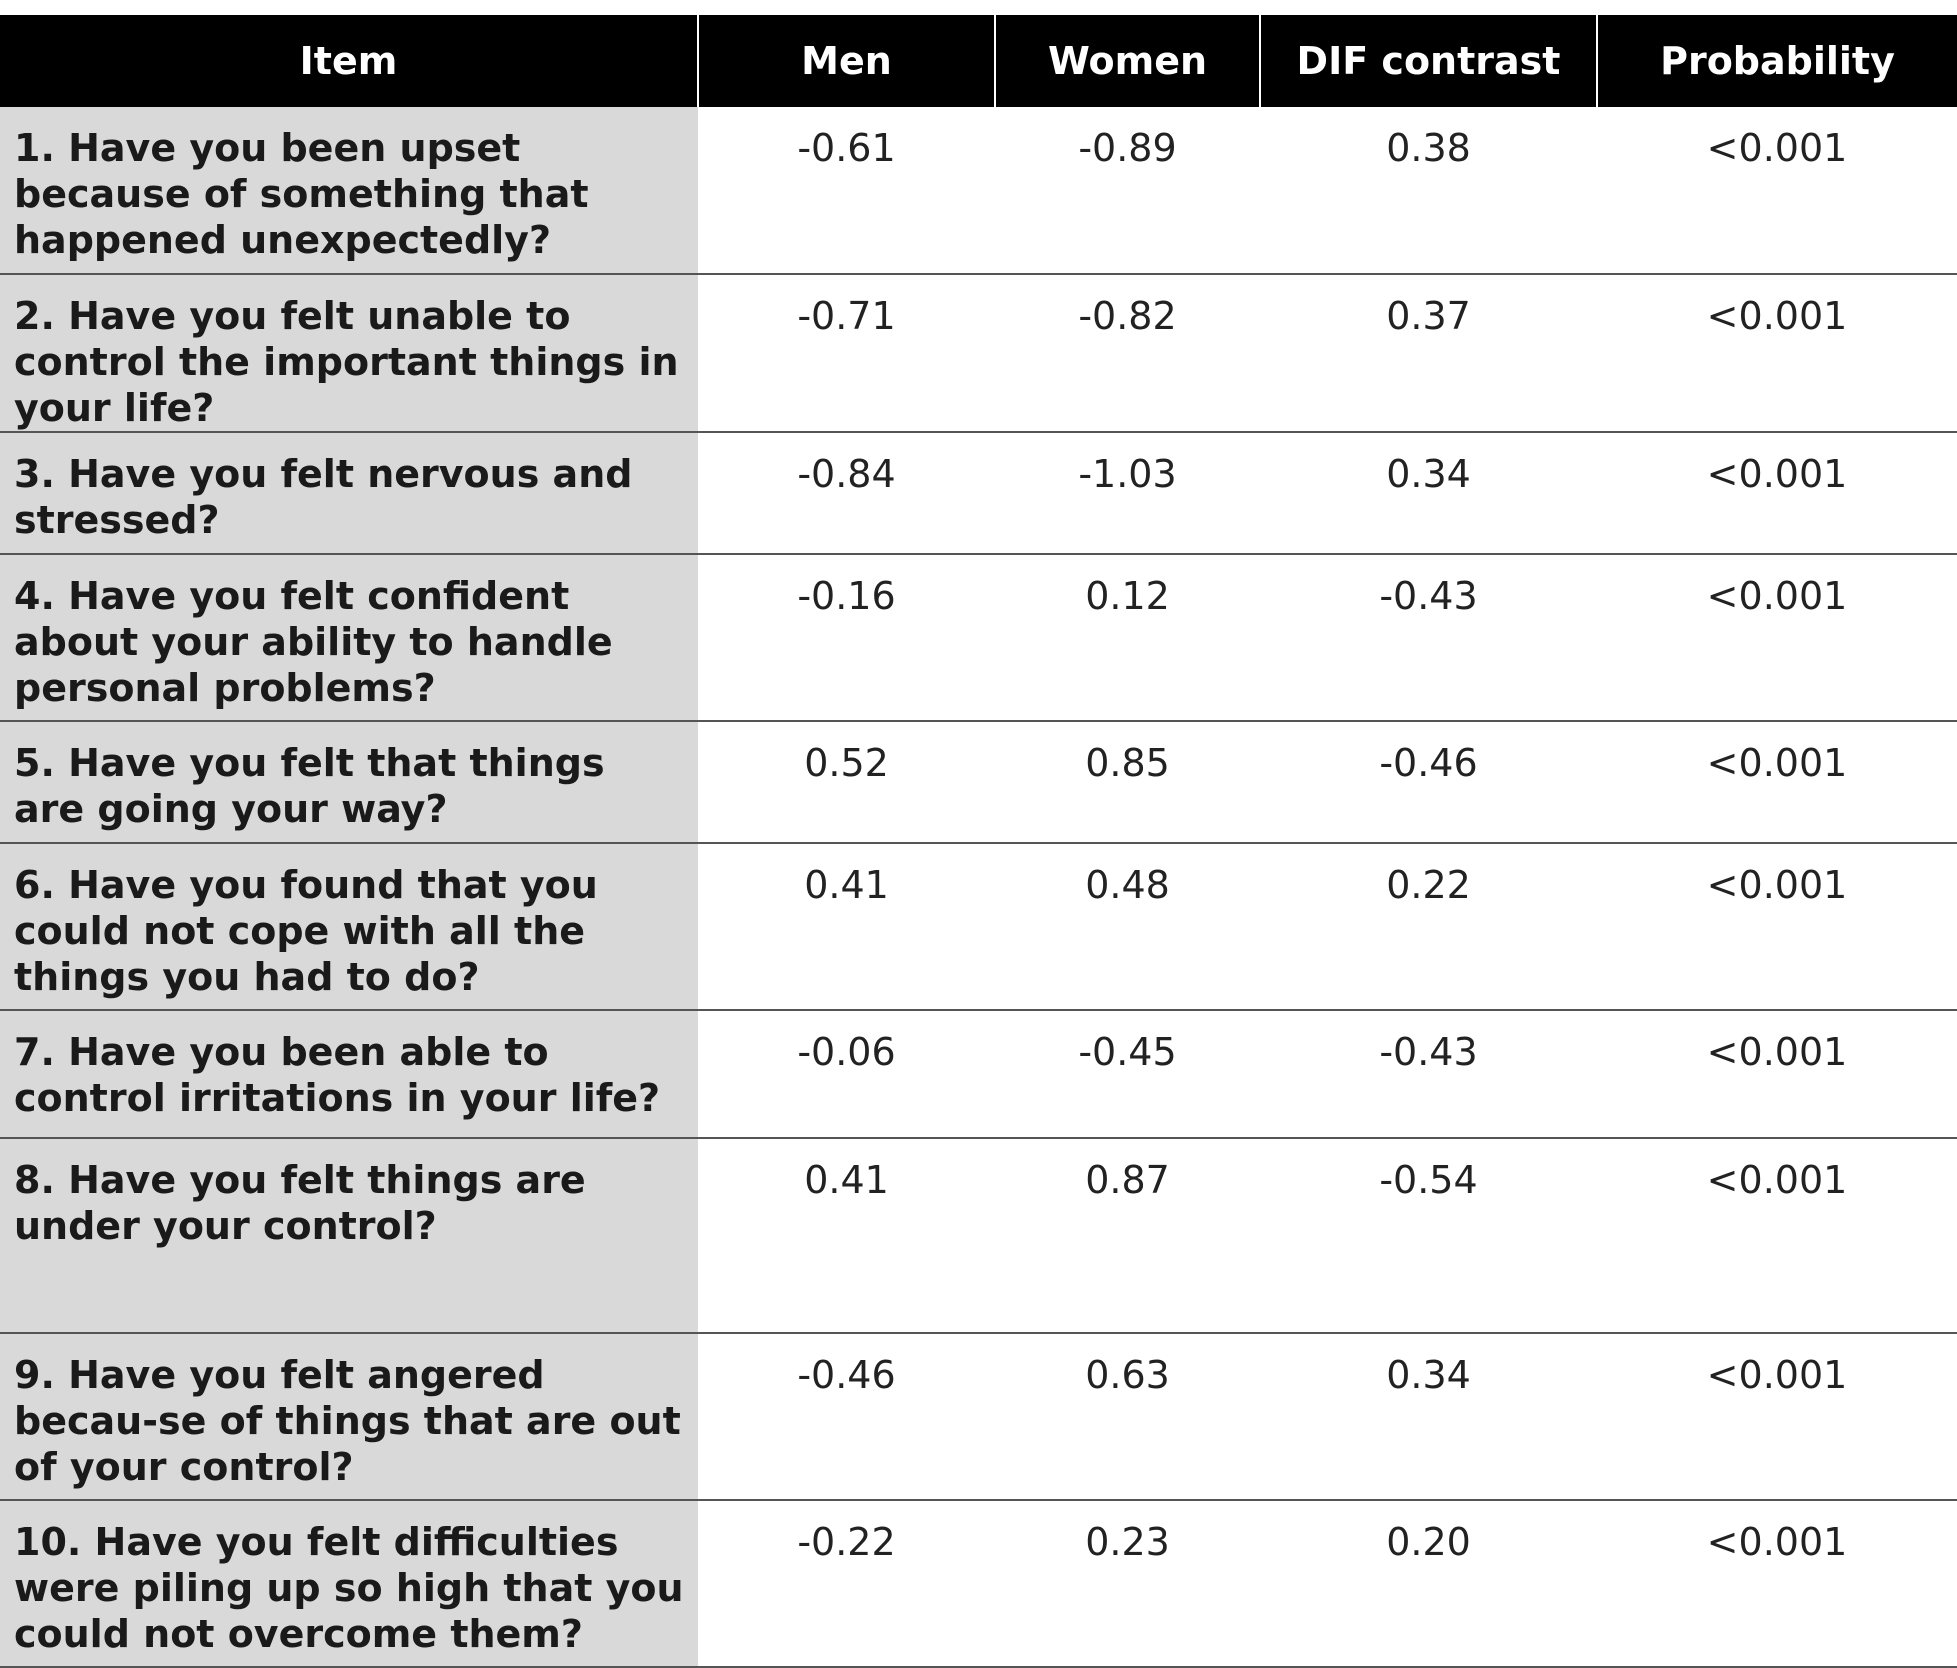  I want to click on table-header: Item Men Women DIF contrast Probability, so click(978, 61).